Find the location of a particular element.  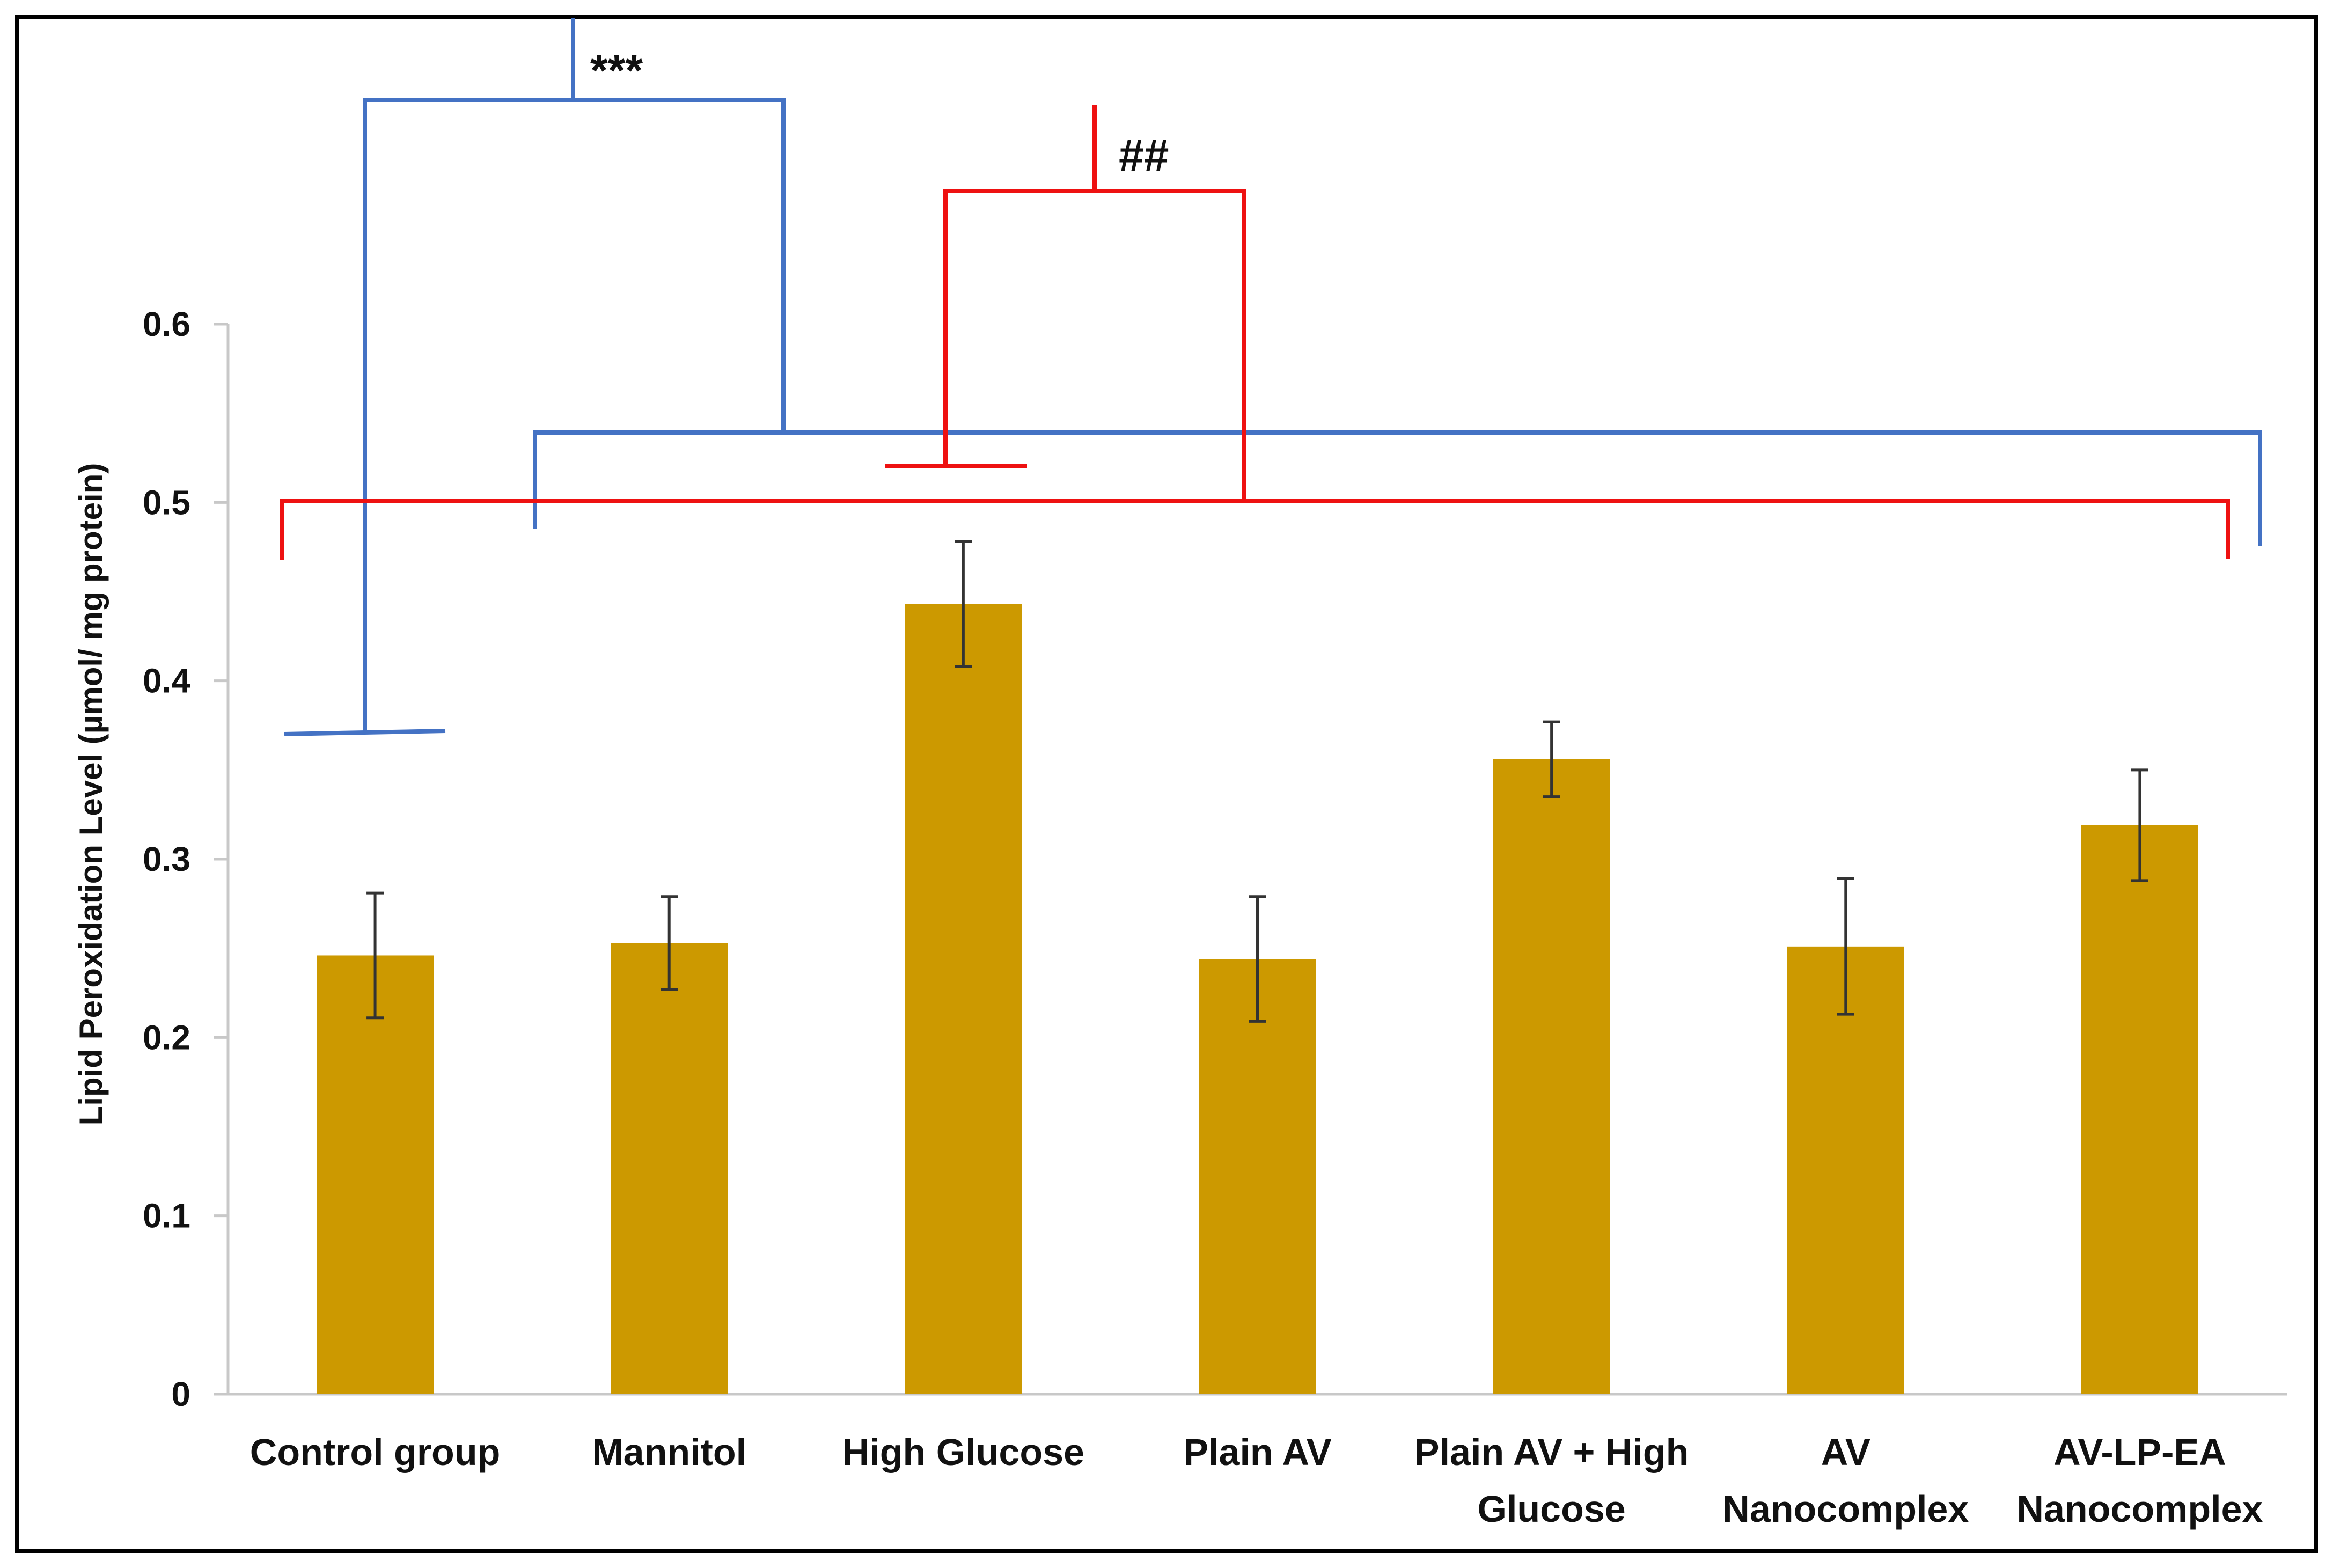

category-label: Plain AV is located at coordinates (1257, 1452).